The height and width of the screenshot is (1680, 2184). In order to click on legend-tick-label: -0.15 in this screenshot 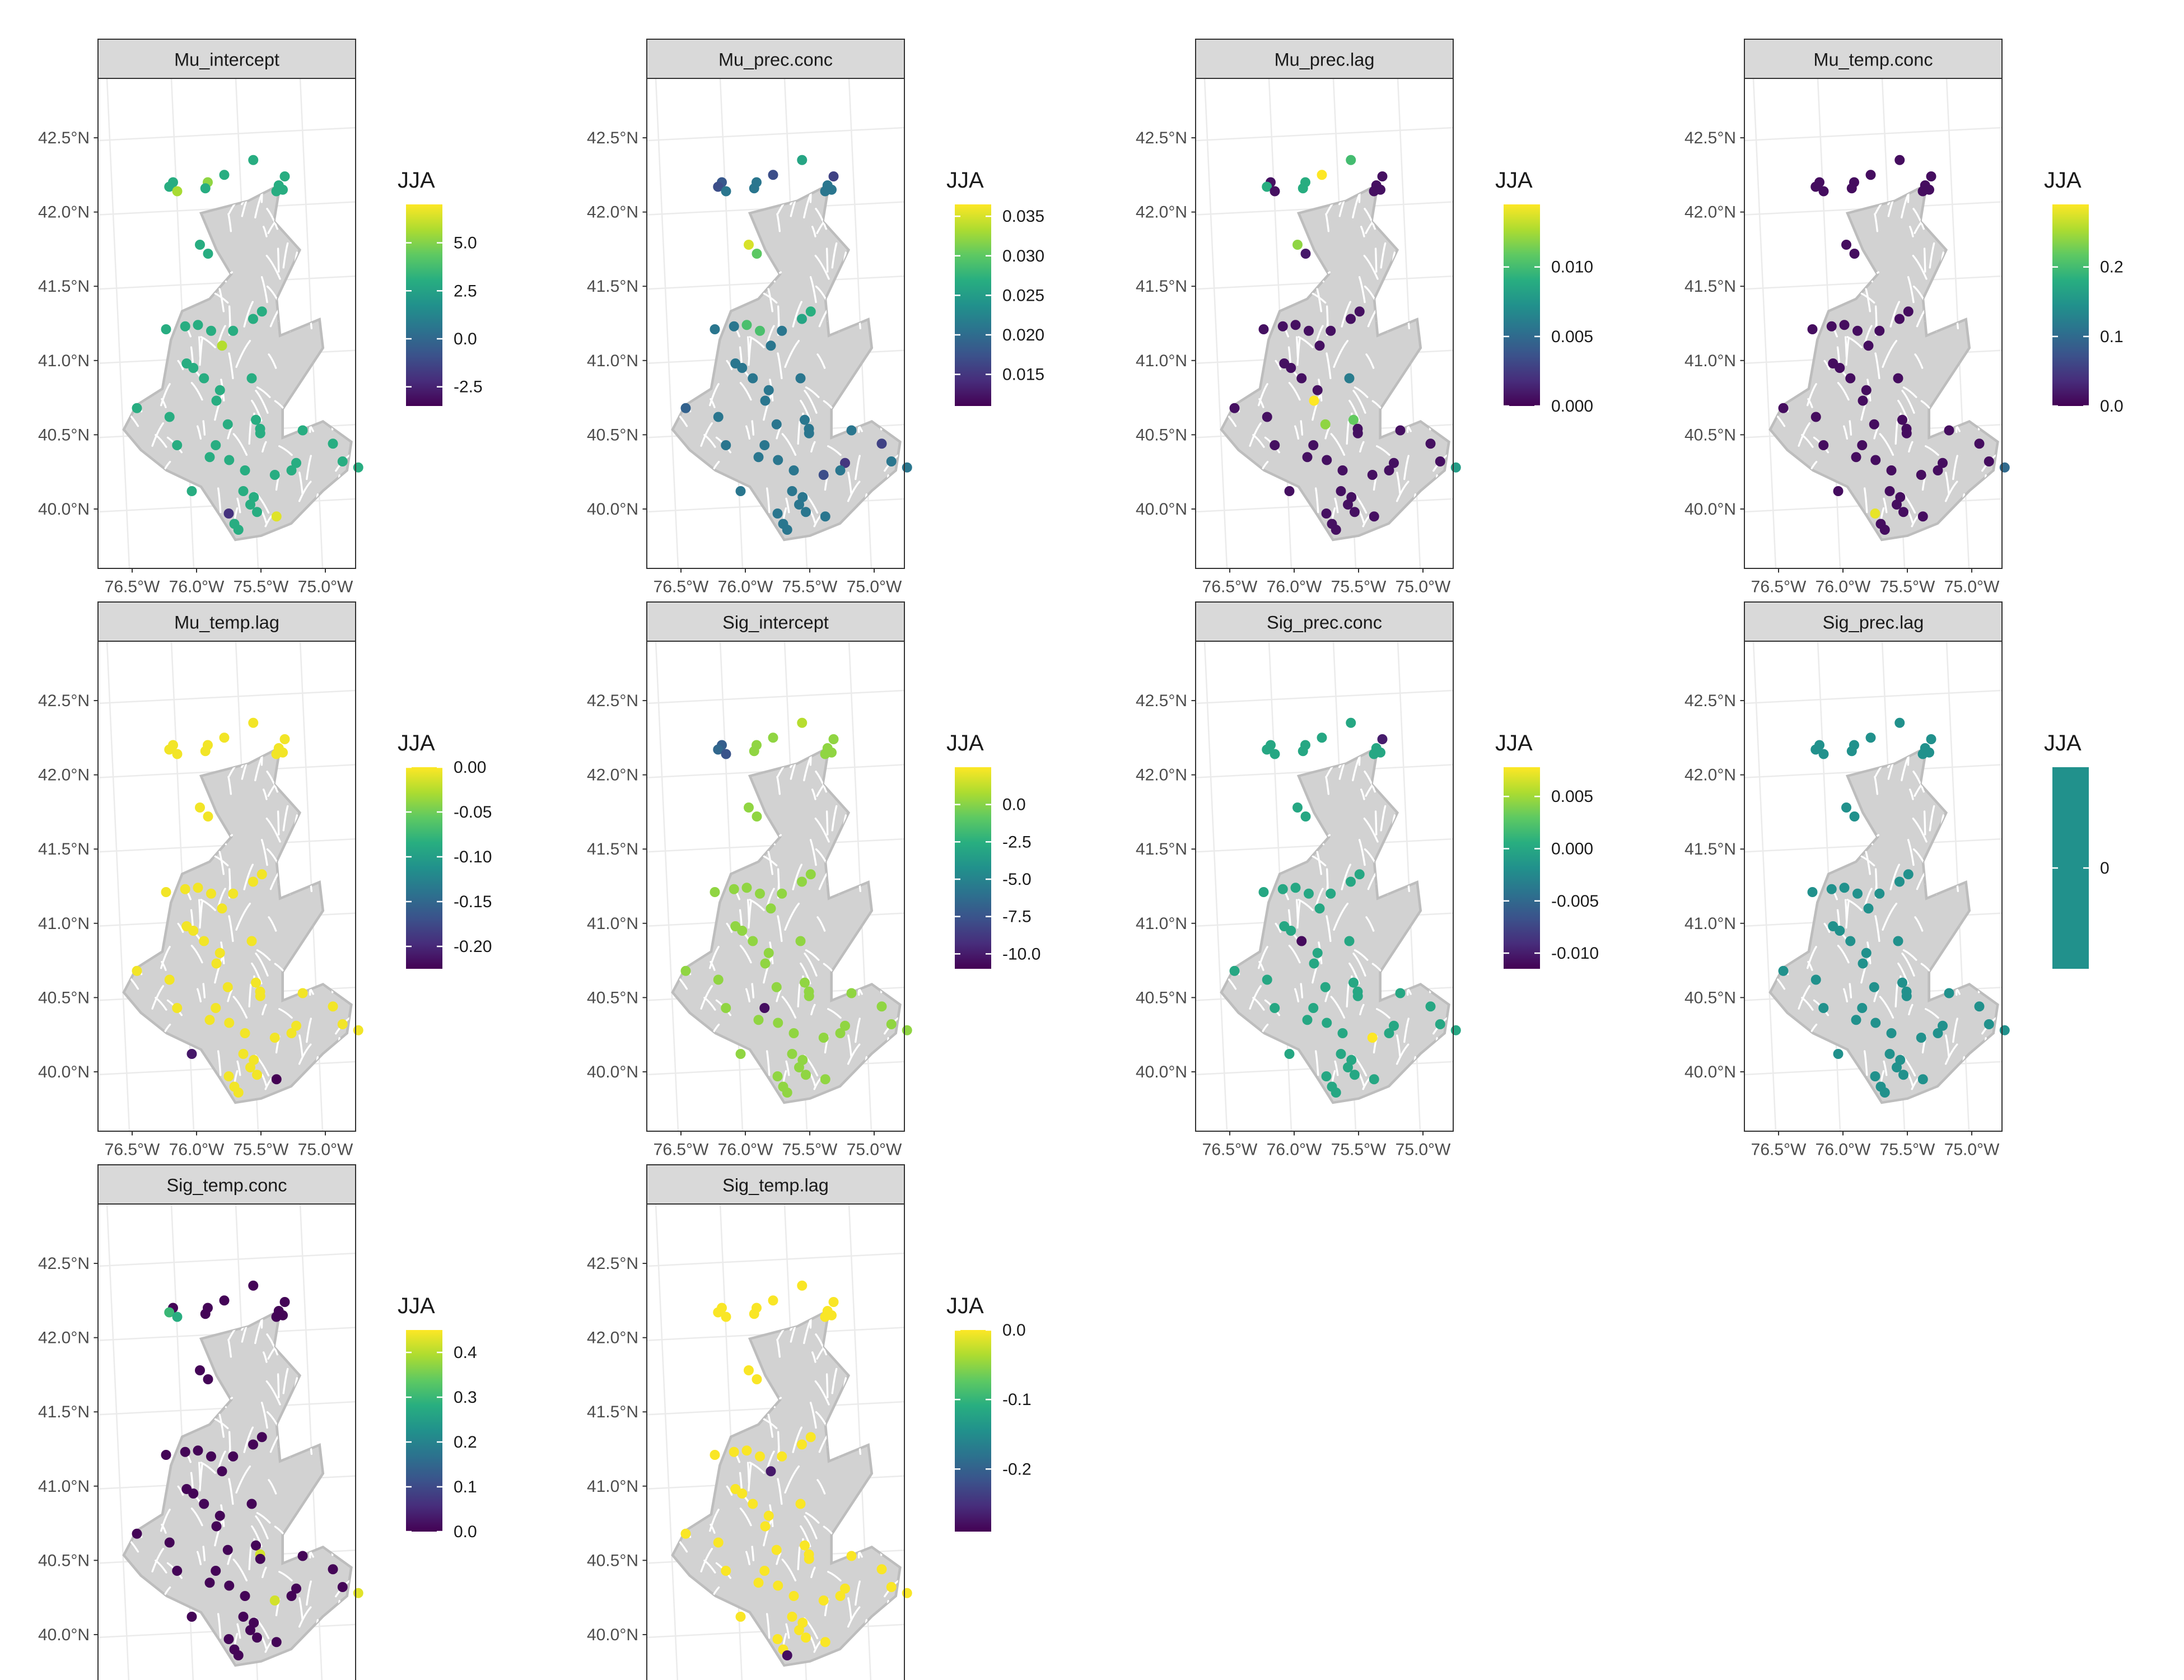, I will do `click(473, 902)`.